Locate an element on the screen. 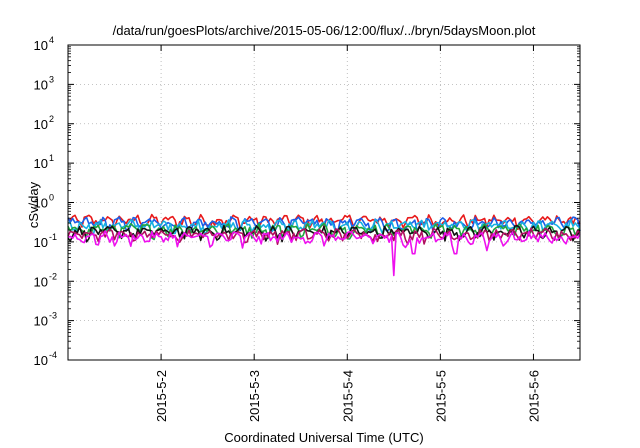 Image resolution: width=640 pixels, height=448 pixels. x-tick-label: 2015-5-4 is located at coordinates (347, 396).